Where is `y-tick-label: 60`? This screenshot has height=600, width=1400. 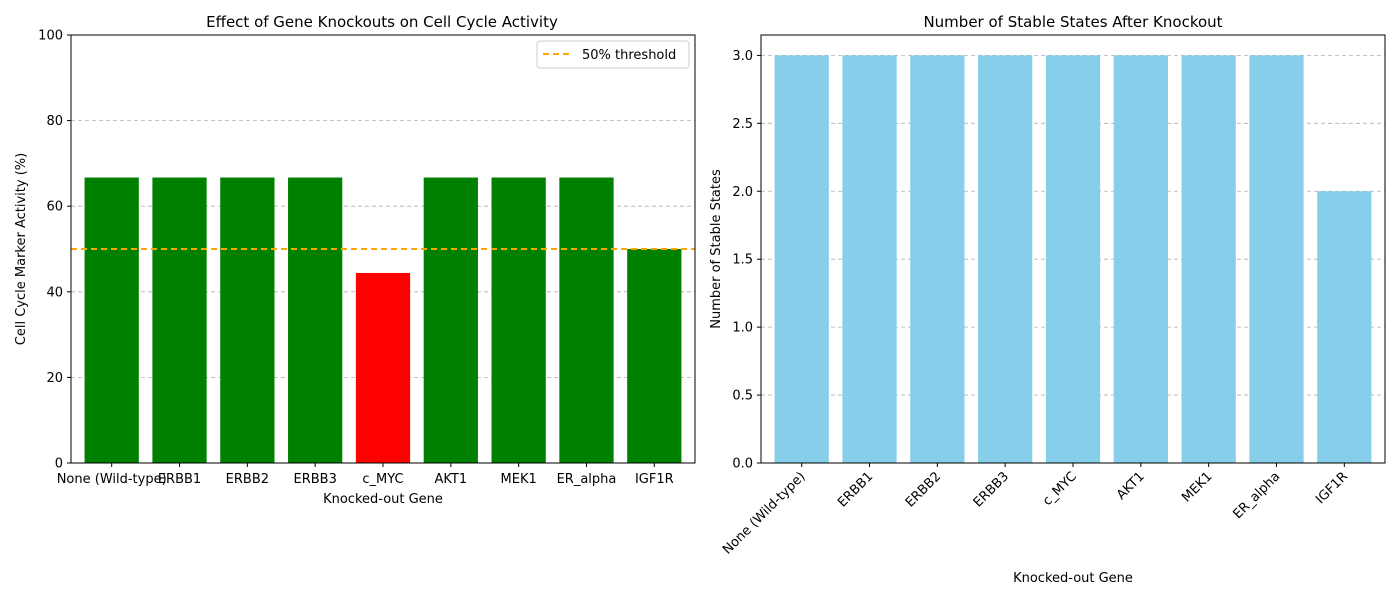 y-tick-label: 60 is located at coordinates (54, 207).